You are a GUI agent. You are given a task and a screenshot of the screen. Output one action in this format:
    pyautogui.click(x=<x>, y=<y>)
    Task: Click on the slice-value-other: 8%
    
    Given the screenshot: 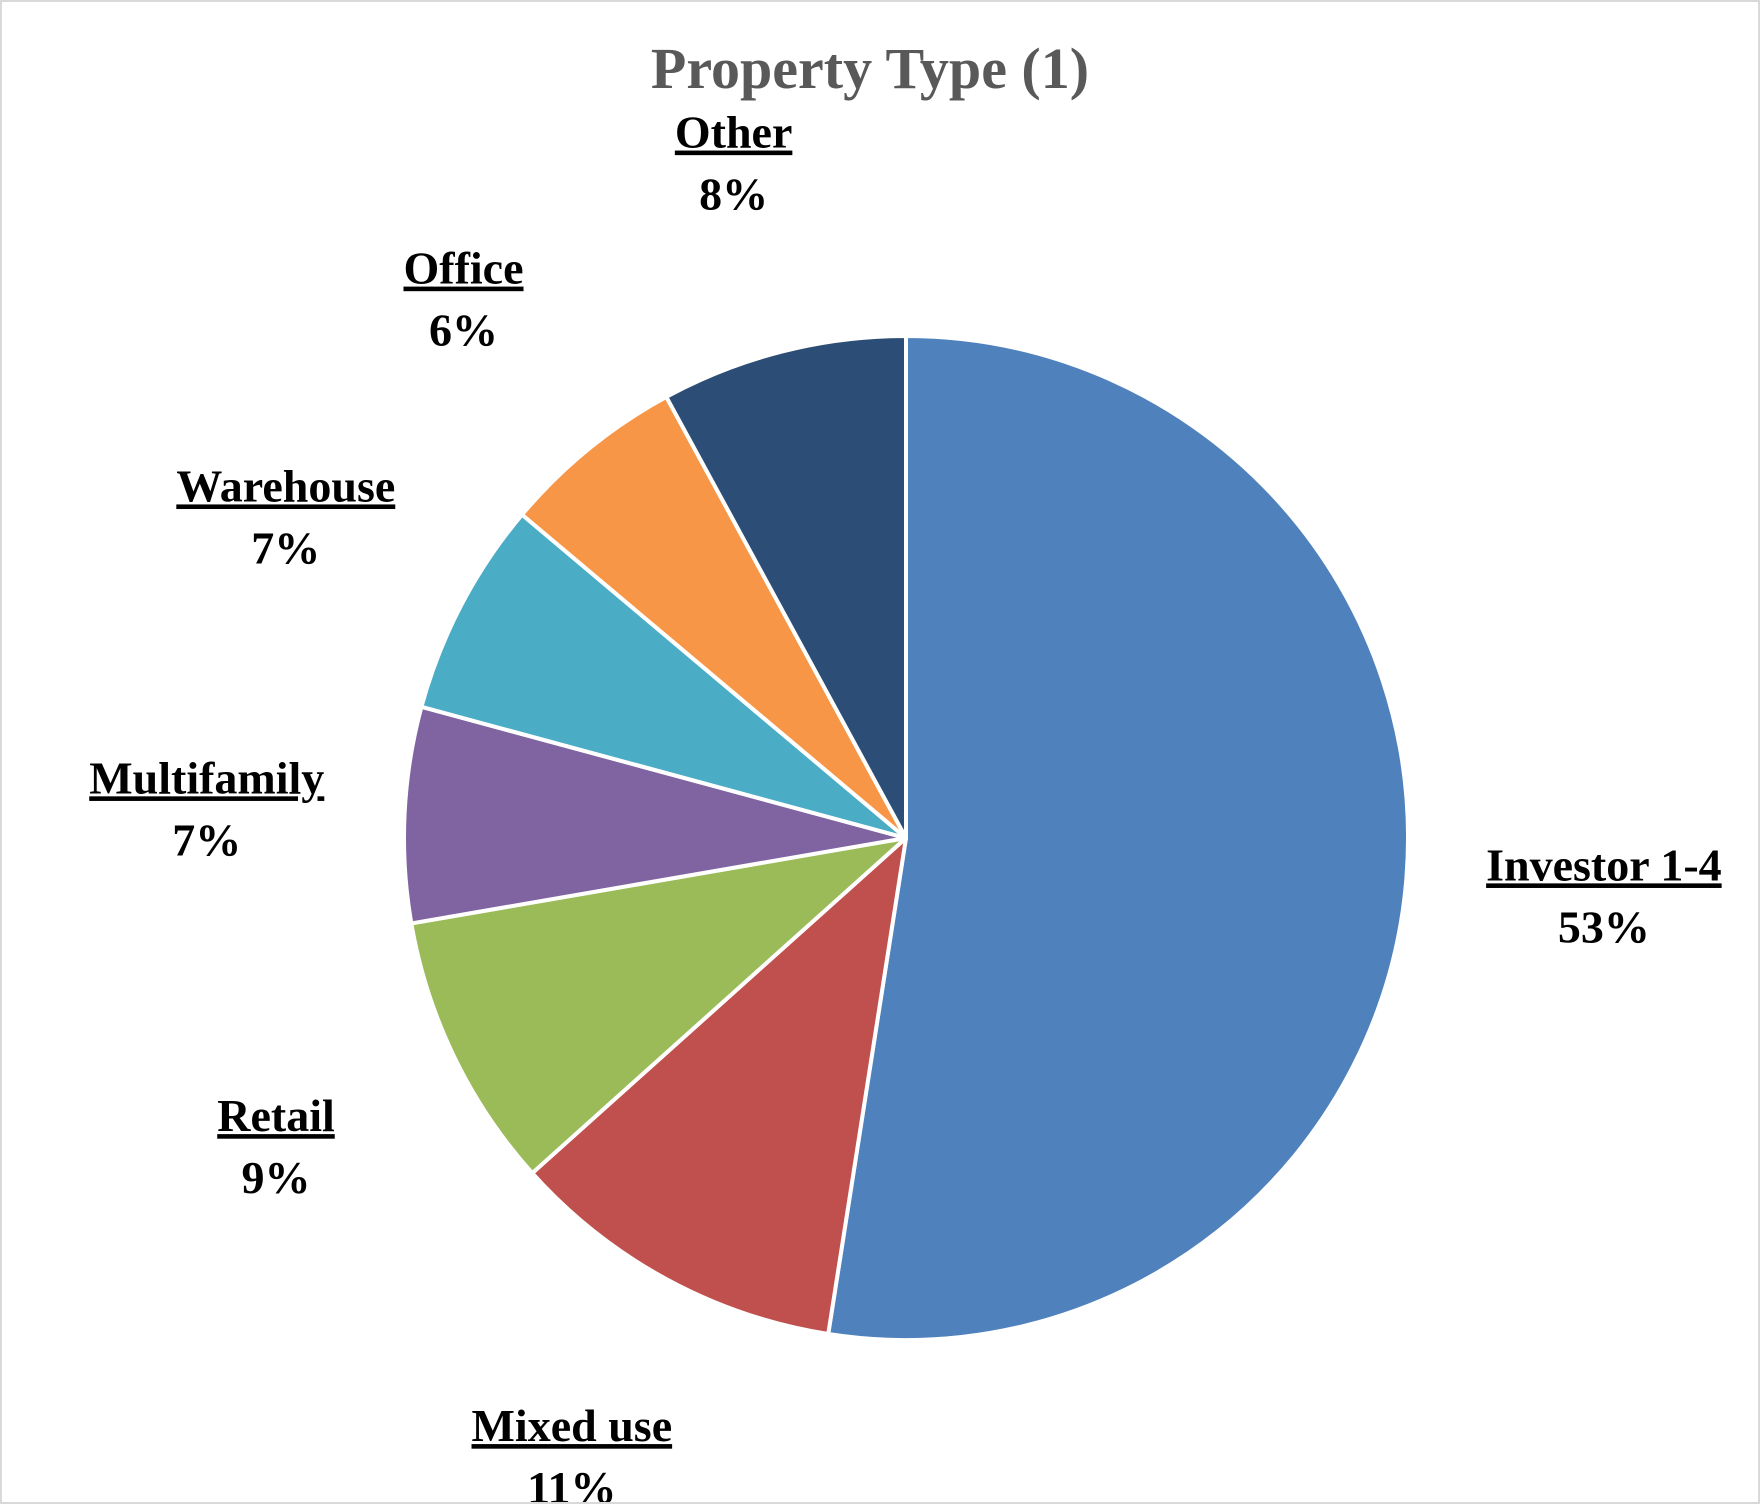 What is the action you would take?
    pyautogui.click(x=733, y=194)
    